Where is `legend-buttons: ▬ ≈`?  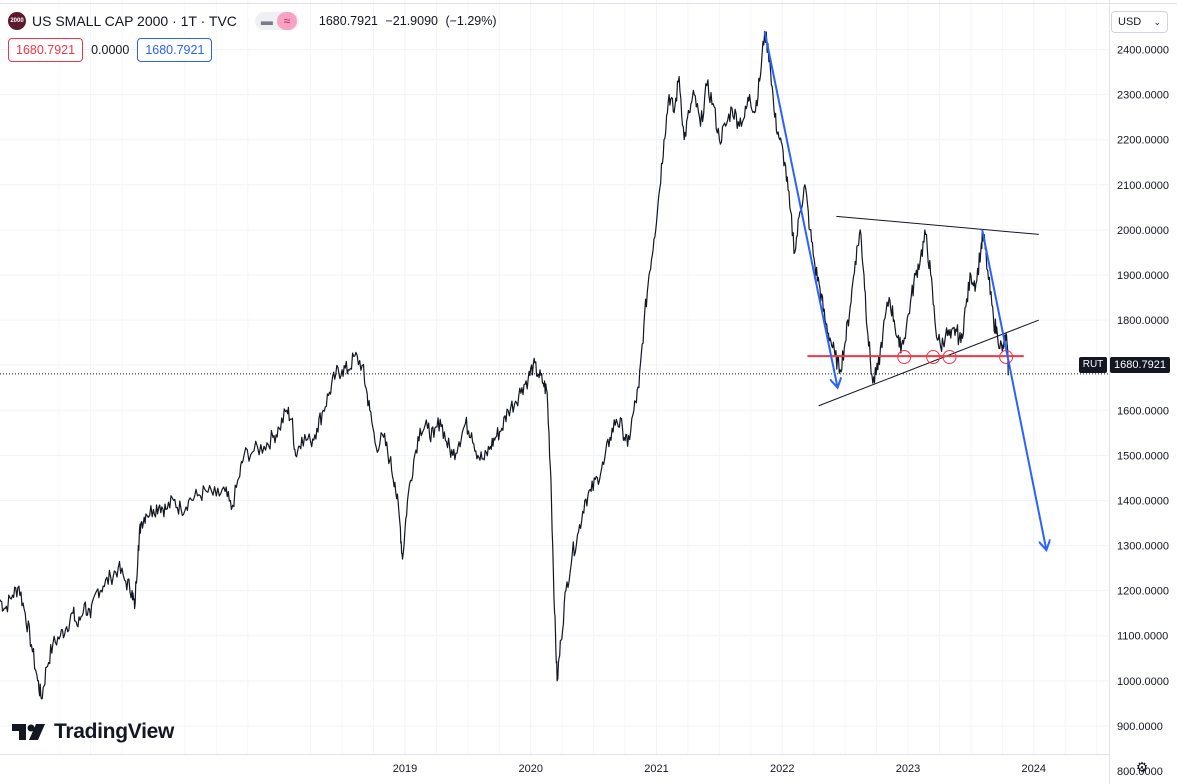
legend-buttons: ▬ ≈ is located at coordinates (276, 21).